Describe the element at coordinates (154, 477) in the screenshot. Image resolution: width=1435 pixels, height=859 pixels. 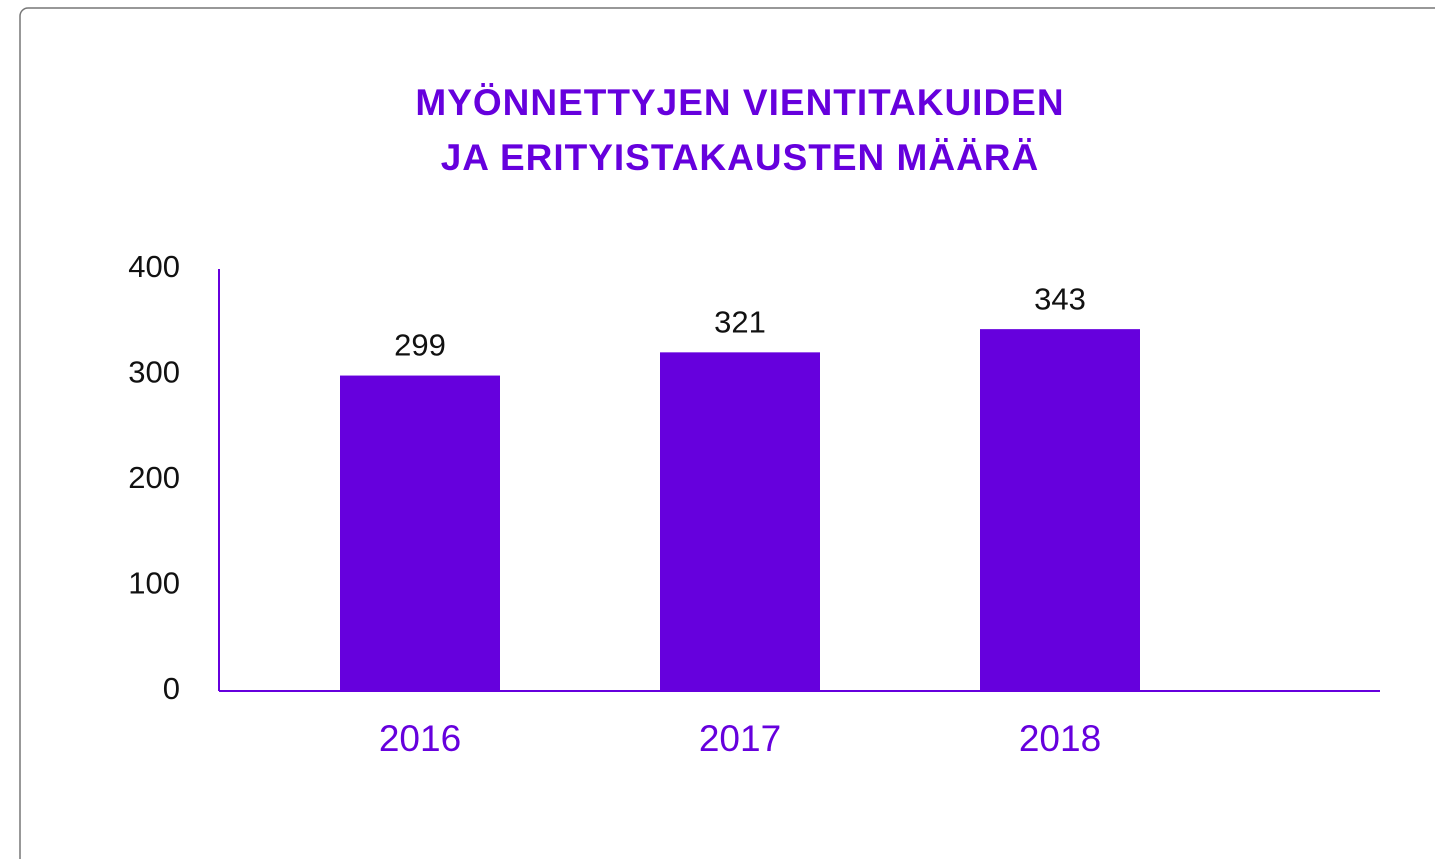
I see `y-tick-label: 200` at that location.